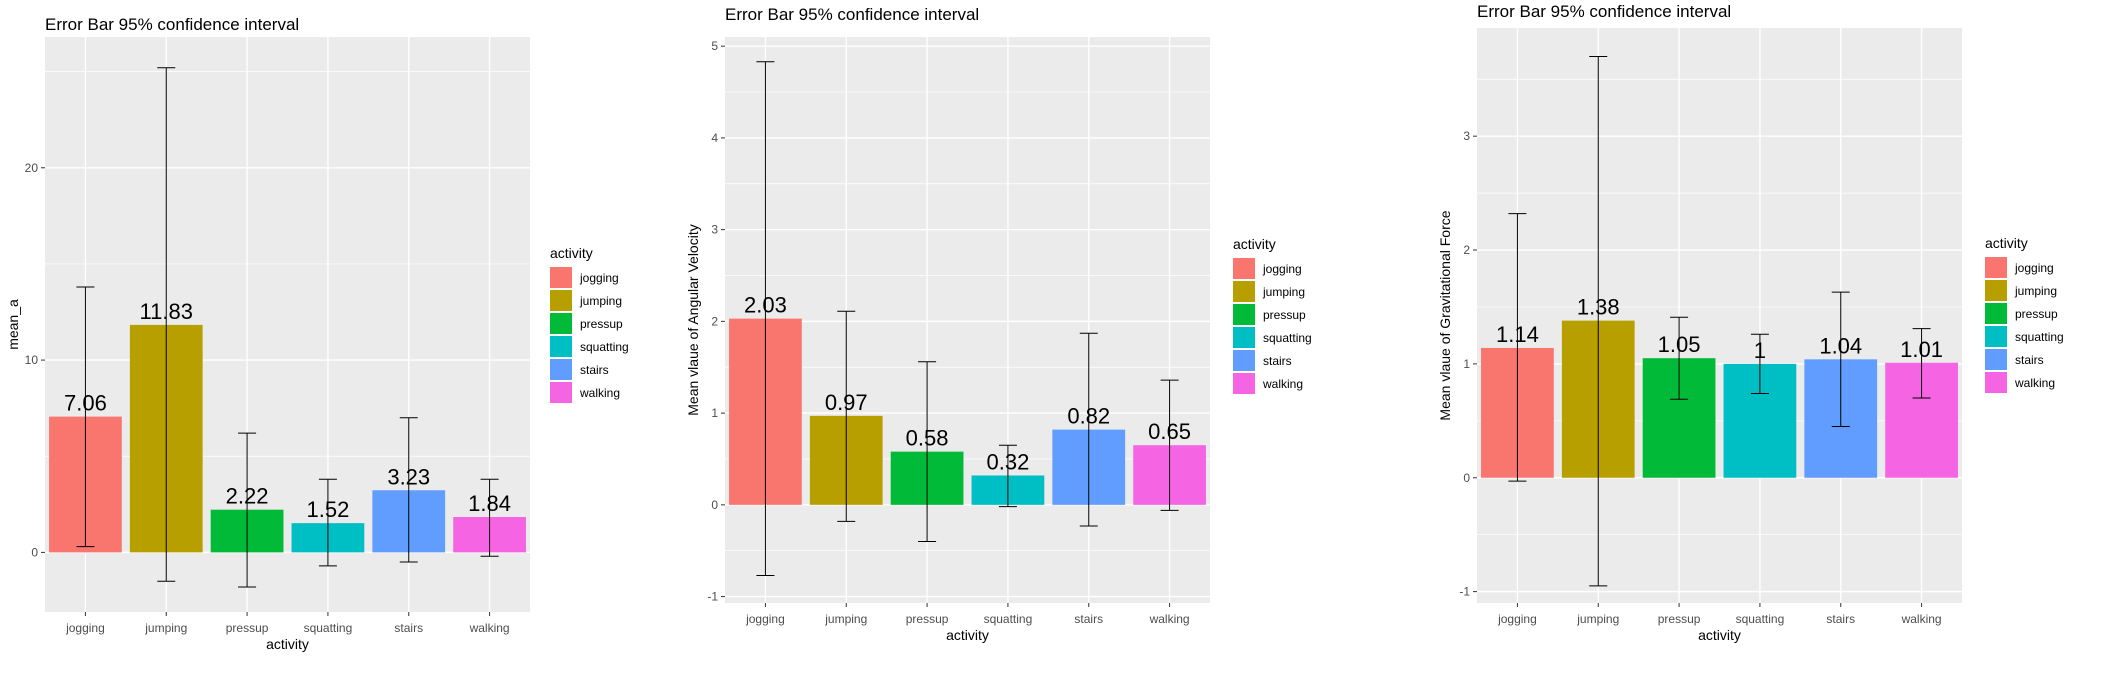  What do you see at coordinates (166, 311) in the screenshot?
I see `value-label-jumping: 11.83` at bounding box center [166, 311].